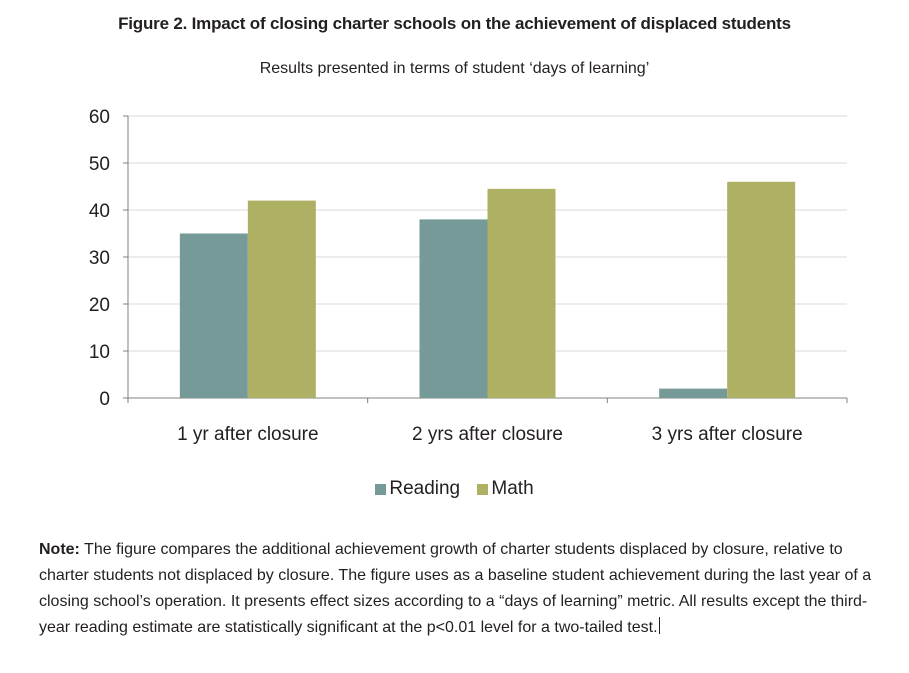 This screenshot has height=673, width=909. What do you see at coordinates (99, 117) in the screenshot?
I see `y-tick-label: 60` at bounding box center [99, 117].